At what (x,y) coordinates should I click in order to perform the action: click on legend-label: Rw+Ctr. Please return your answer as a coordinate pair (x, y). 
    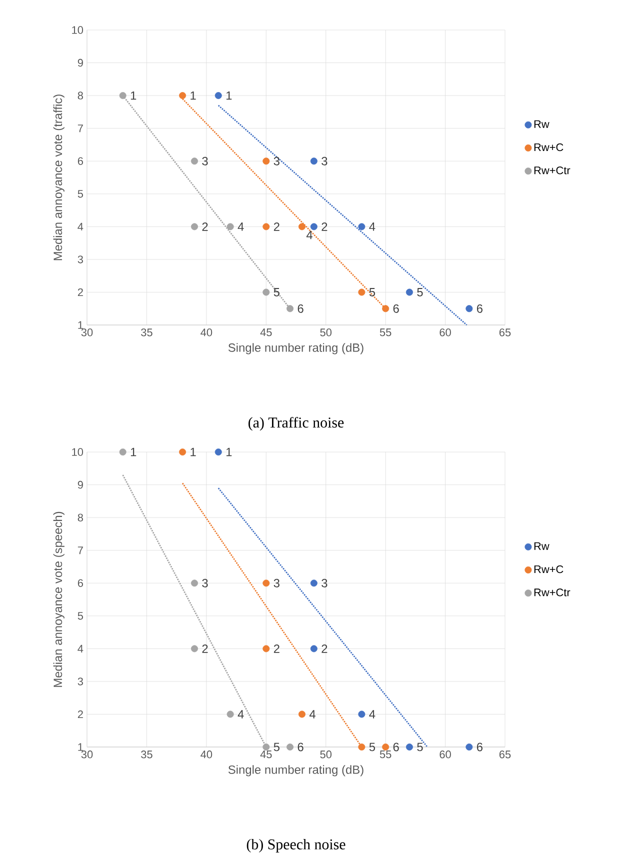
    Looking at the image, I should click on (552, 592).